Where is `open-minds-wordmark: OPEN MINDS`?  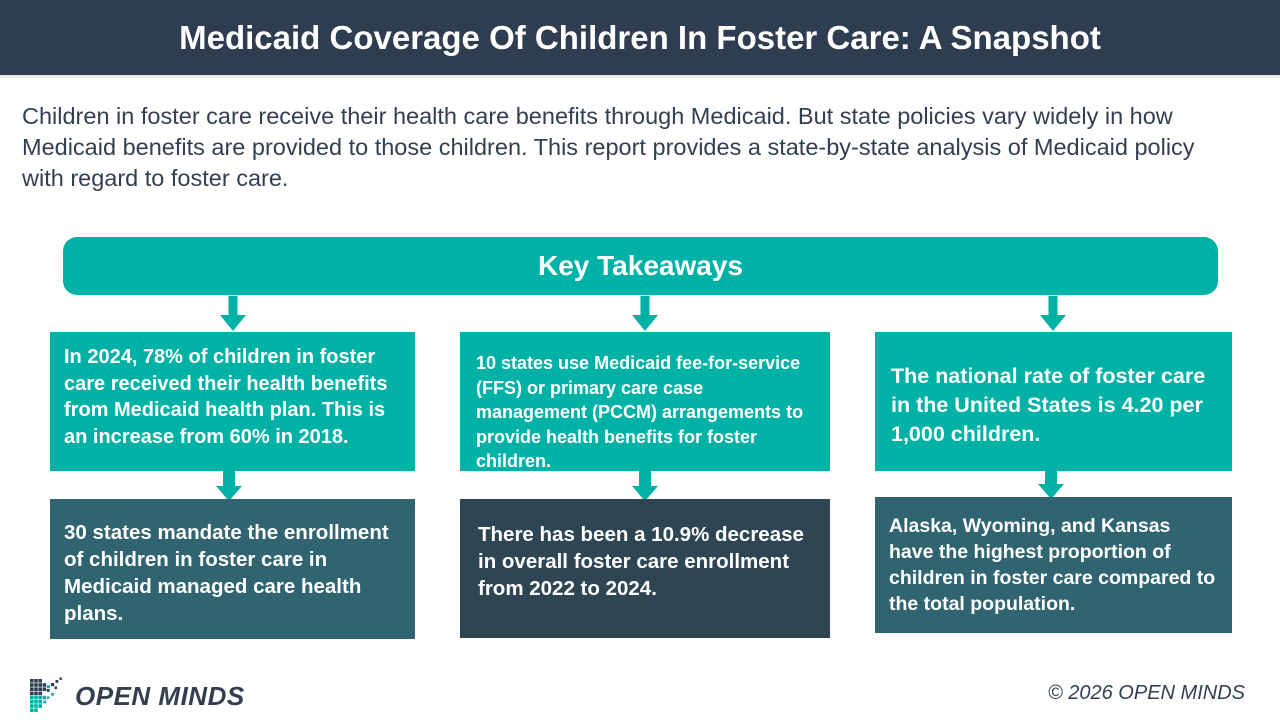 open-minds-wordmark: OPEN MINDS is located at coordinates (160, 695).